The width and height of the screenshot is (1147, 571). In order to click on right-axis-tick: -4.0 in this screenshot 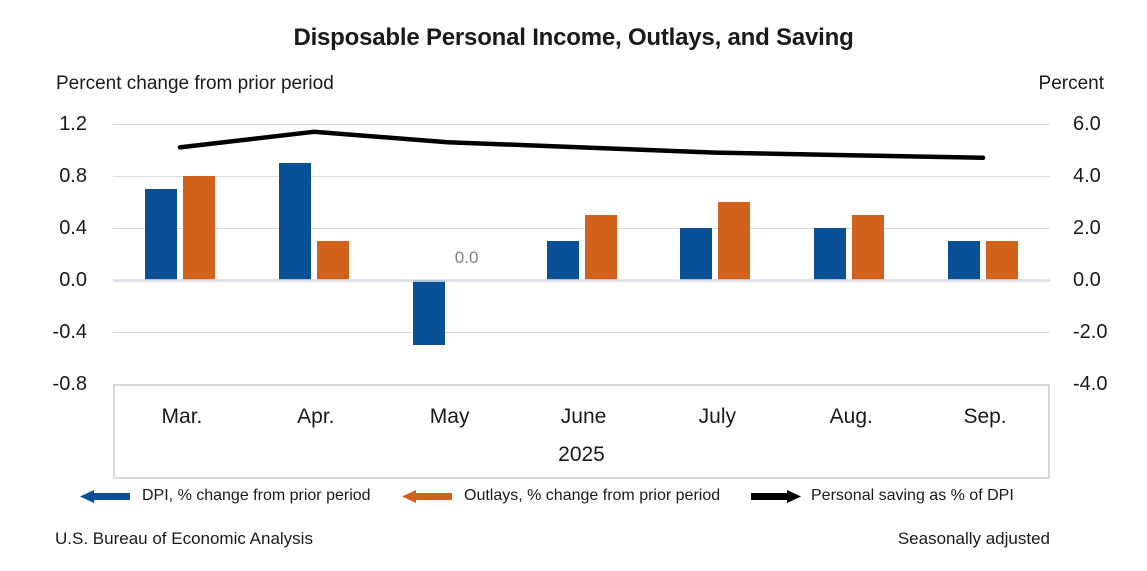, I will do `click(1090, 384)`.